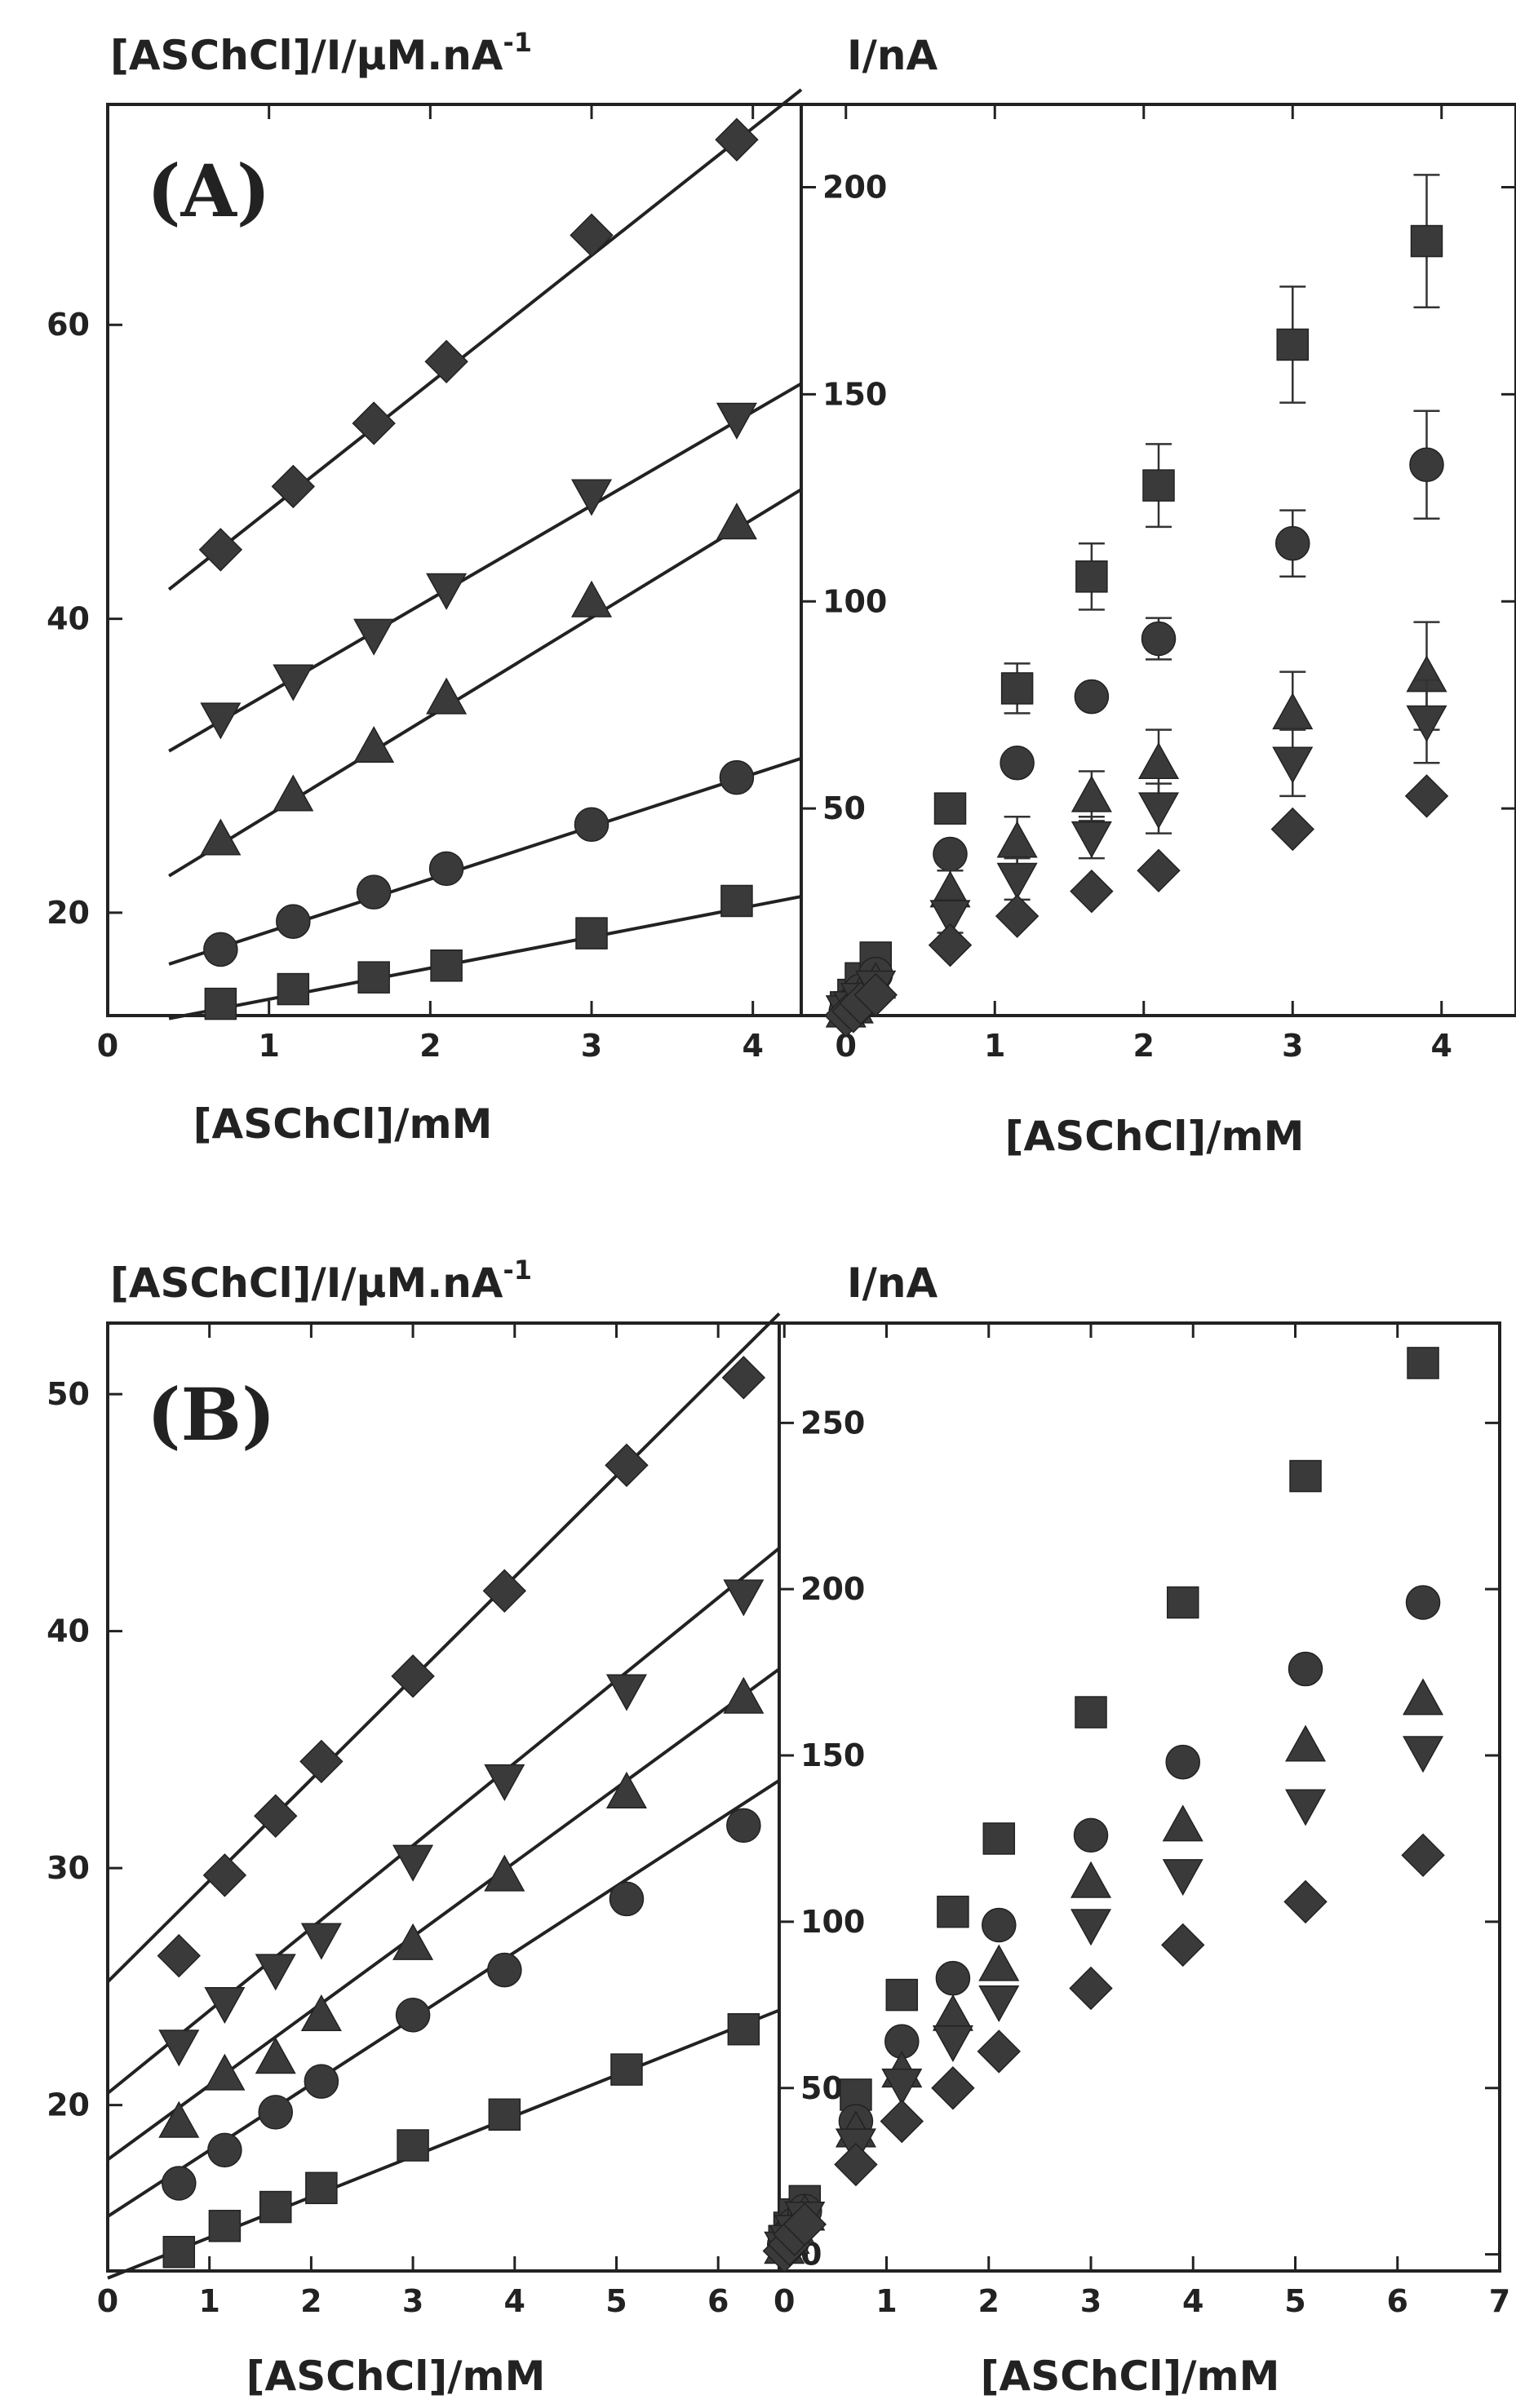 This screenshot has height=2408, width=1516. I want to click on panel-label: (B), so click(211, 1414).